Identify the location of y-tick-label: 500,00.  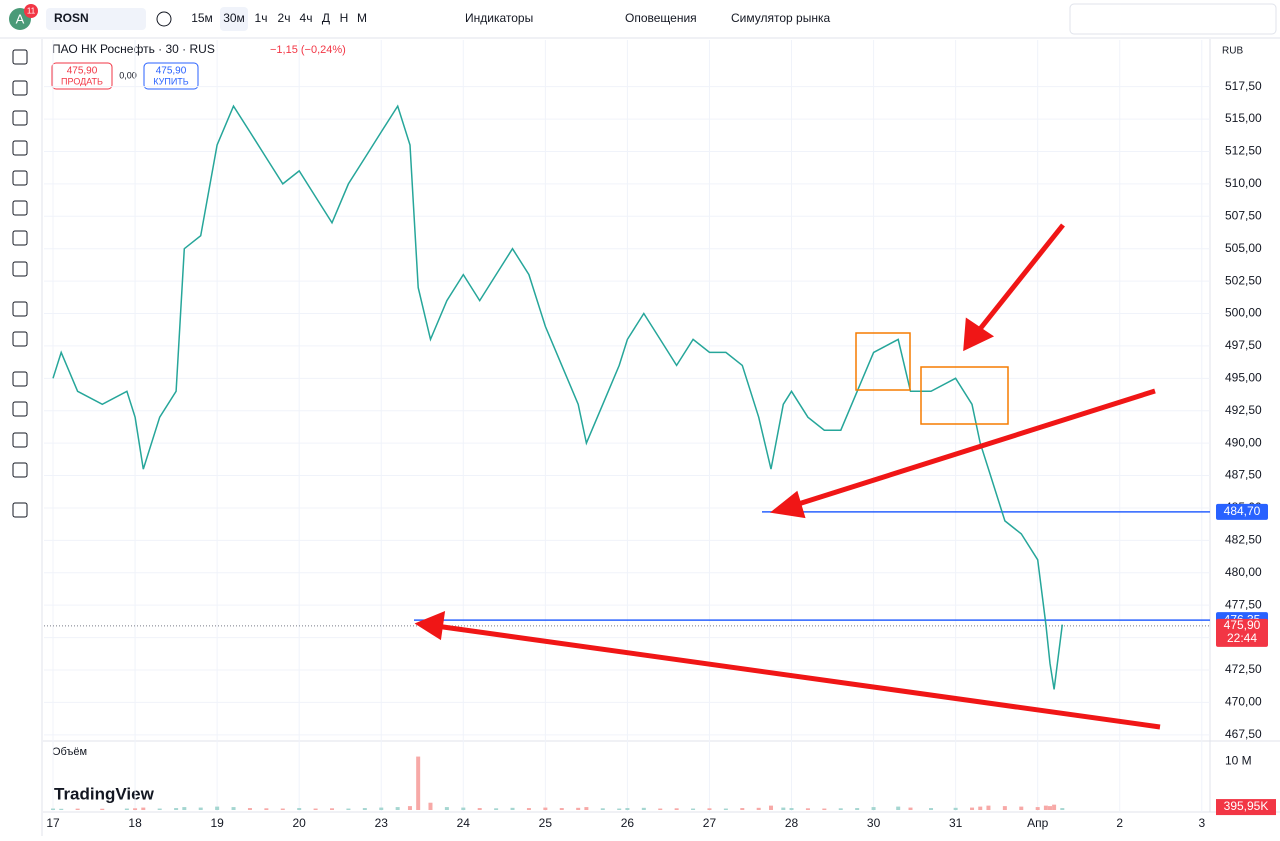
(1243, 313).